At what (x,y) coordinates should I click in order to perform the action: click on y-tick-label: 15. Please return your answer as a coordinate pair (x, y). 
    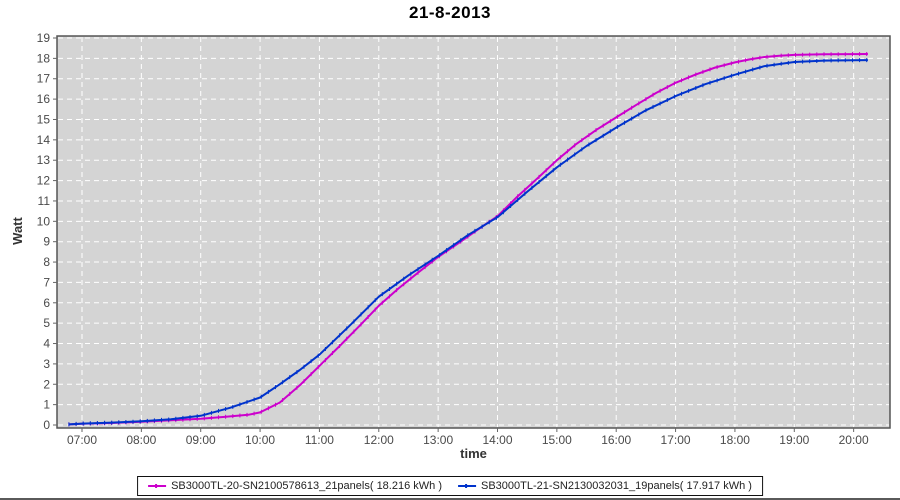
    Looking at the image, I should click on (44, 119).